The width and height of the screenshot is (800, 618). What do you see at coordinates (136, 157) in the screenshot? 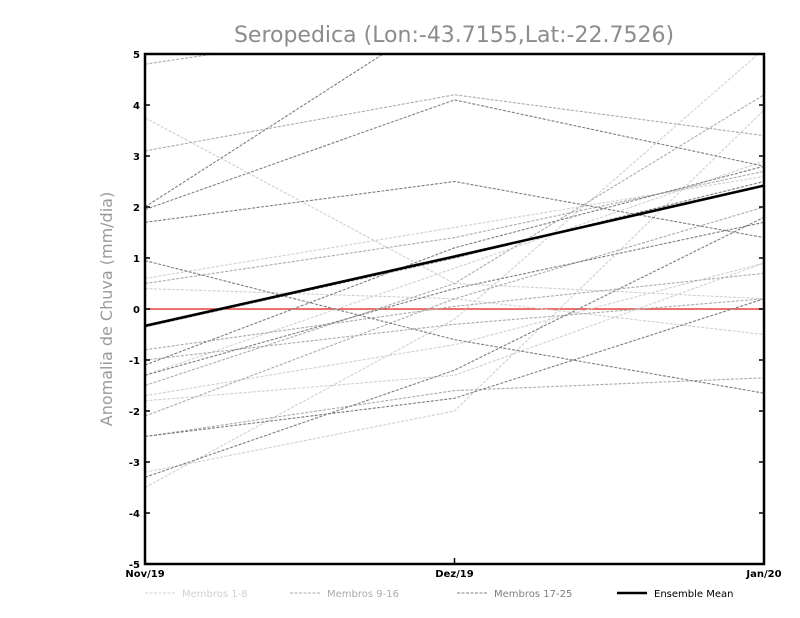
I see `y-tick-label: 3` at bounding box center [136, 157].